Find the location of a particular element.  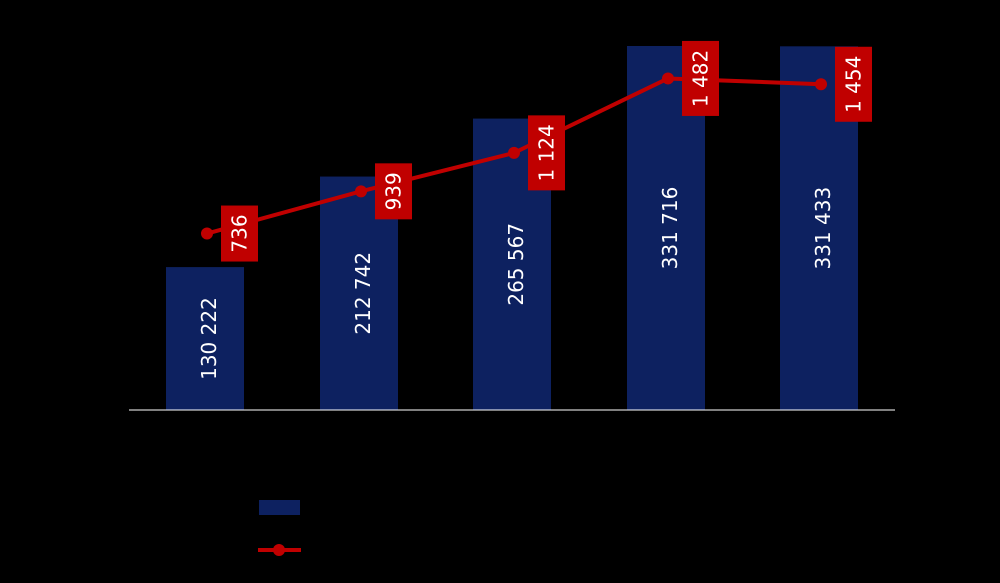

bar-label-3: 331 716 is located at coordinates (670, 228).